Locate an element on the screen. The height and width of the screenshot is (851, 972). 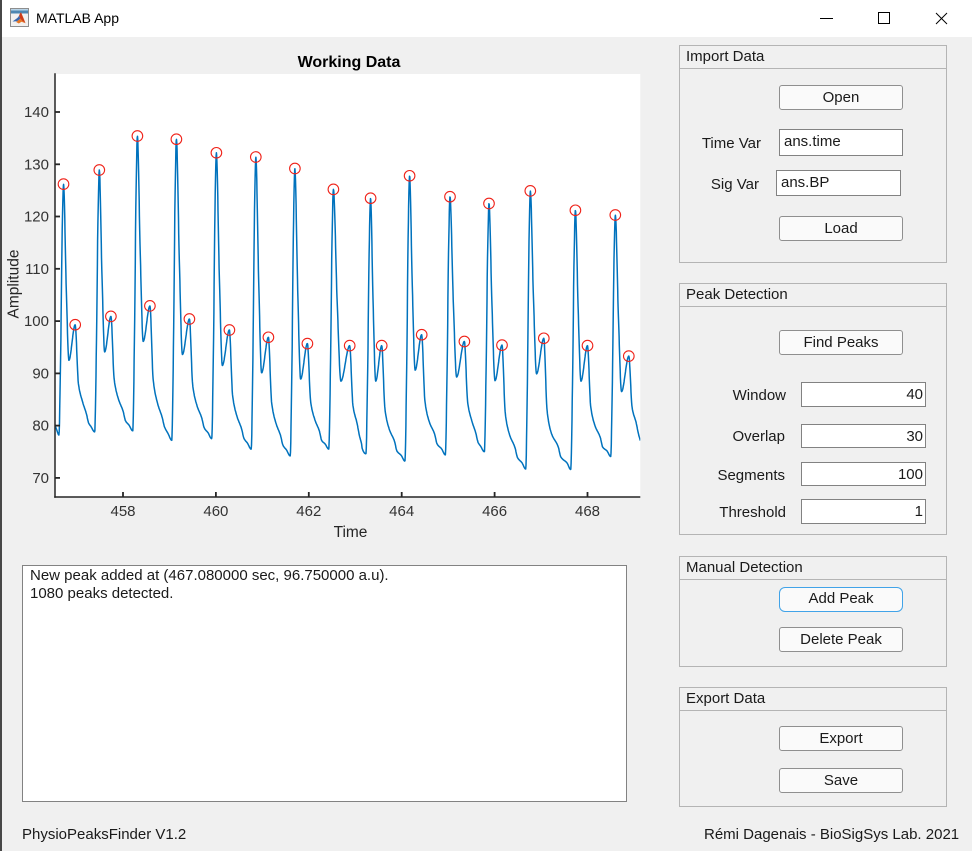
svg-text: 466 is located at coordinates (494, 511).